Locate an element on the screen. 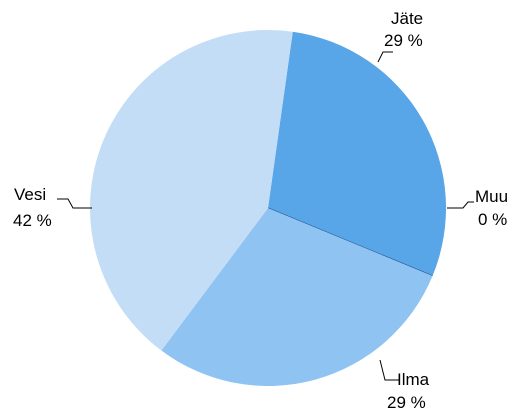 The image size is (518, 417). slice-value-vesi: 42 % is located at coordinates (32, 220).